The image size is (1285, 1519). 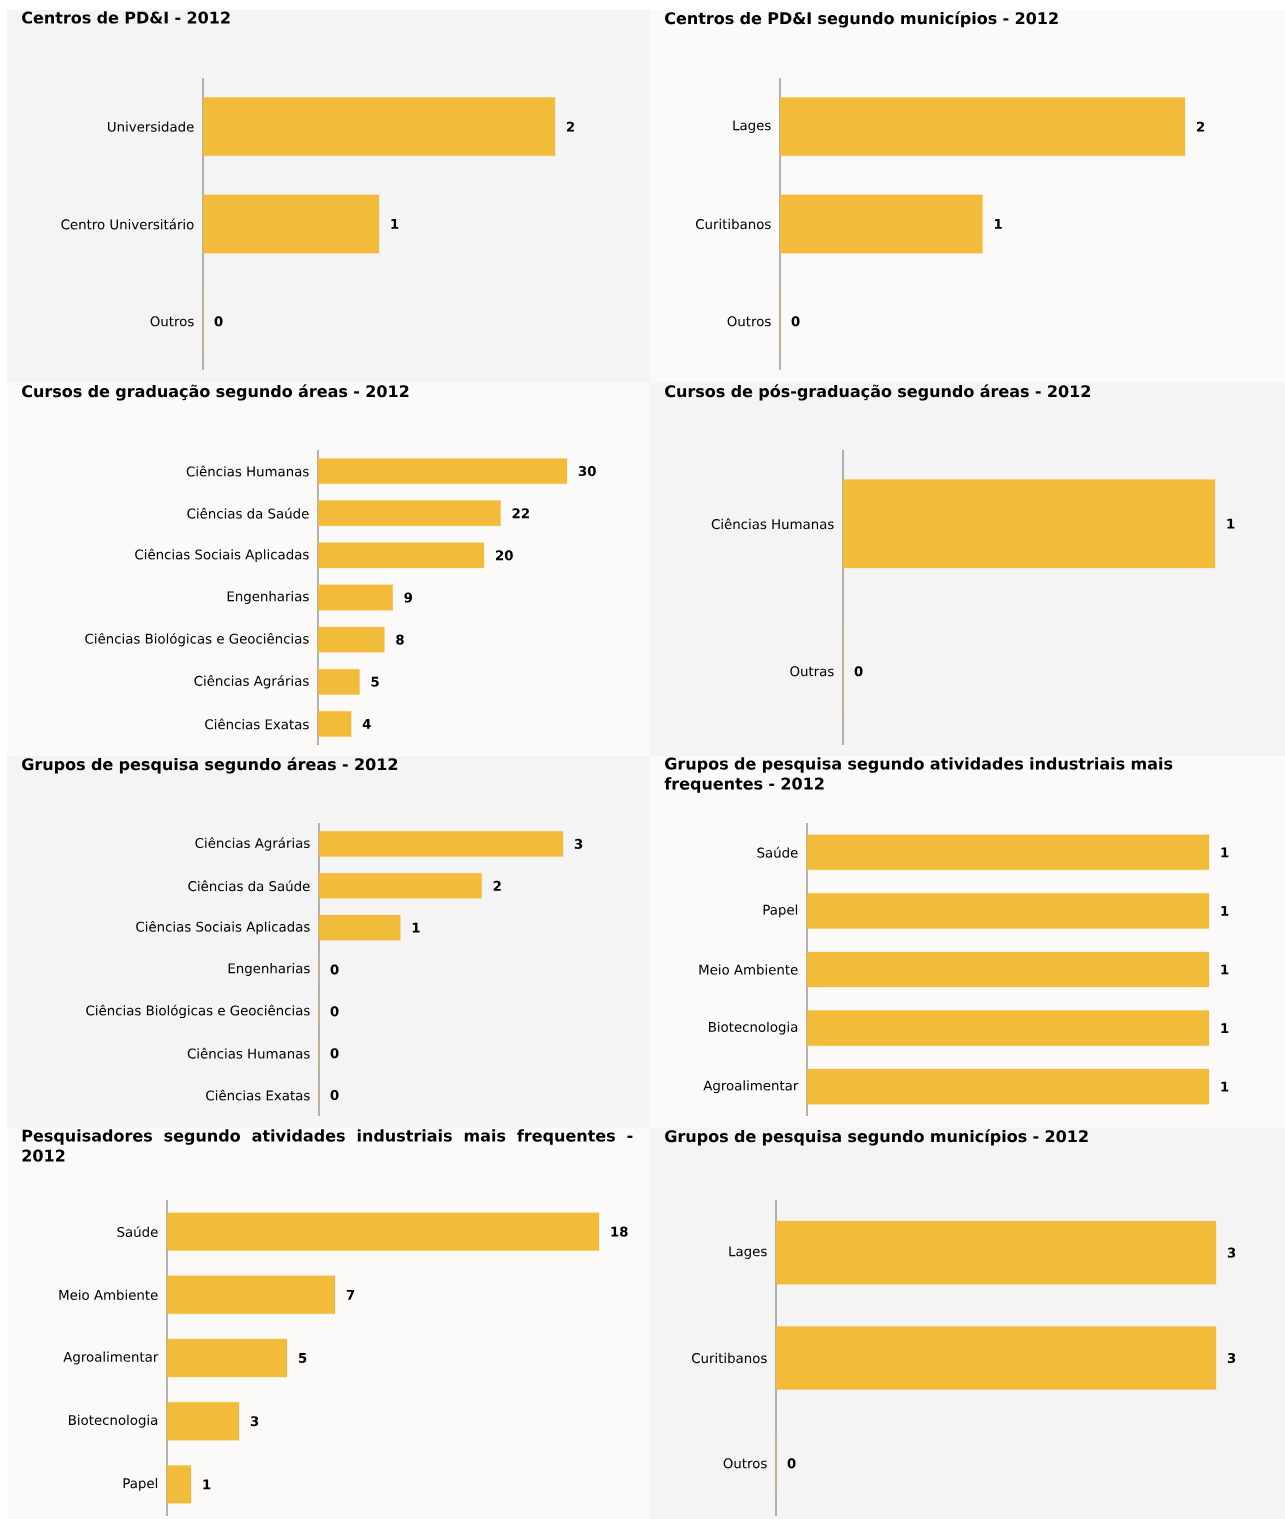 I want to click on chart-title: Grupos de pesquisa segundo municípios - 2012, so click(x=876, y=1137).